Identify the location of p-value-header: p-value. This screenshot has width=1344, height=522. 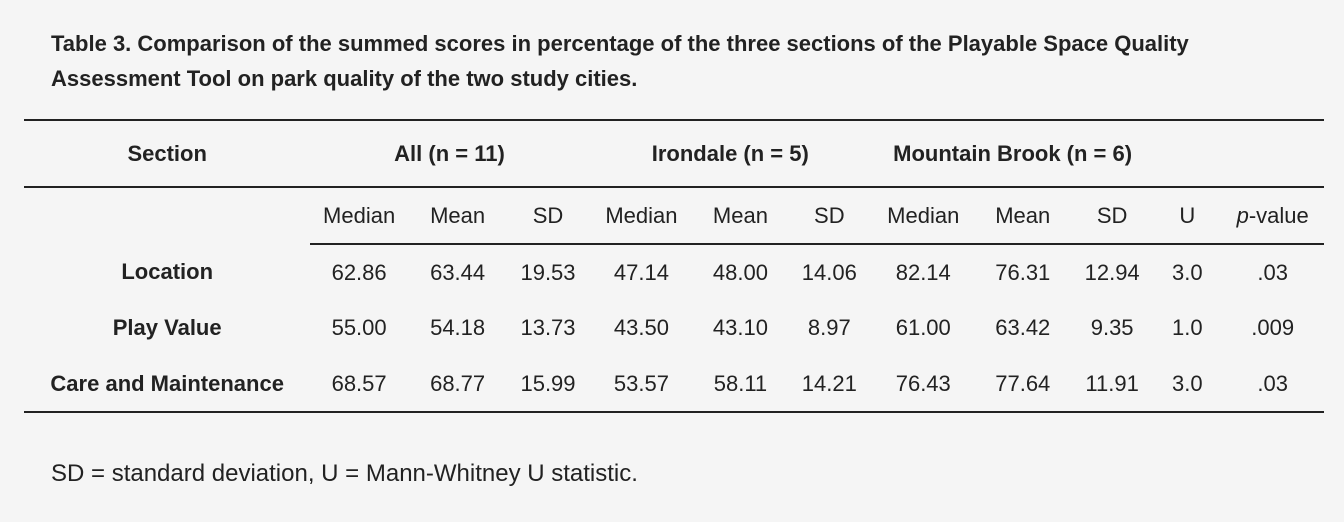
(1272, 216).